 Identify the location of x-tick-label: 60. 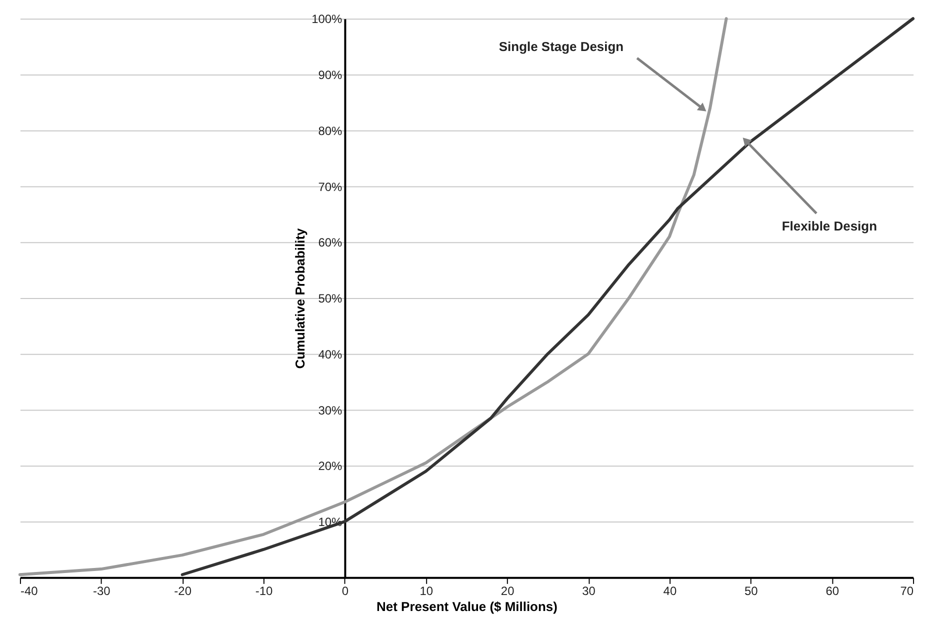
(833, 591).